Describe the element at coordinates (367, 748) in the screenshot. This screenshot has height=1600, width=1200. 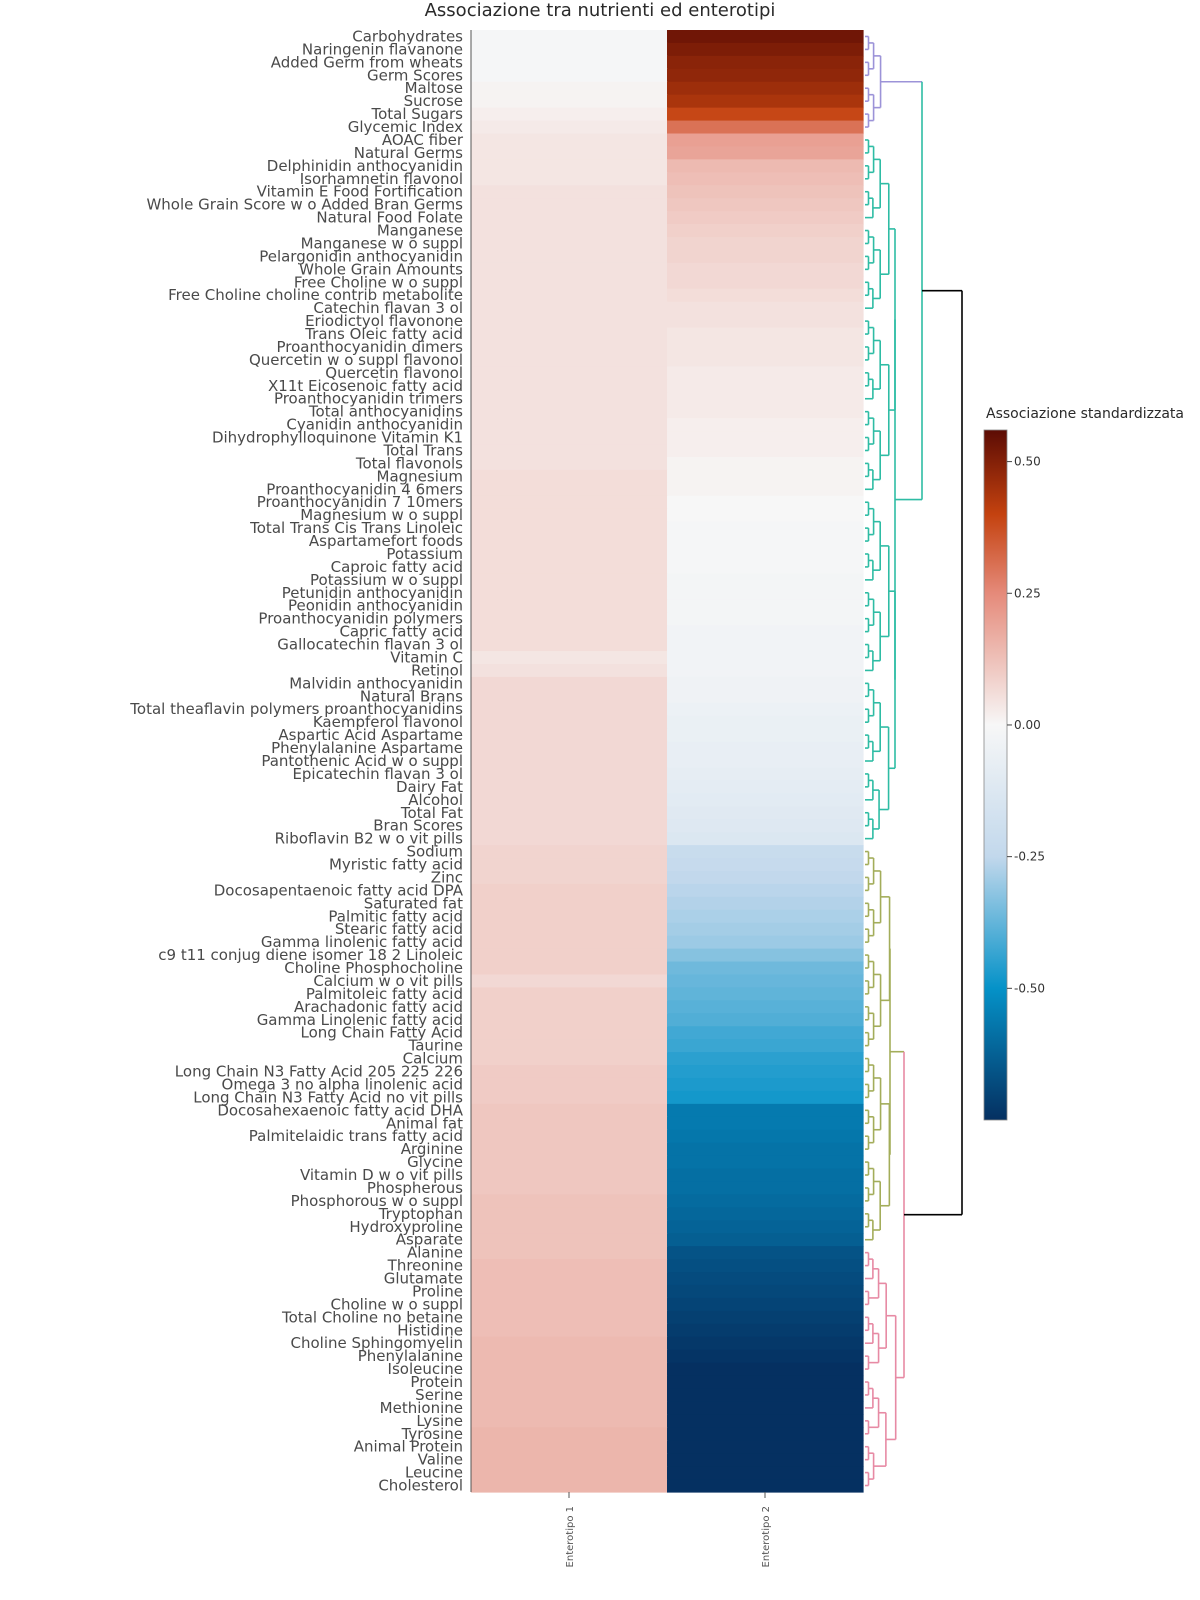
I see `row-label: Phenylalanine Aspartame` at that location.